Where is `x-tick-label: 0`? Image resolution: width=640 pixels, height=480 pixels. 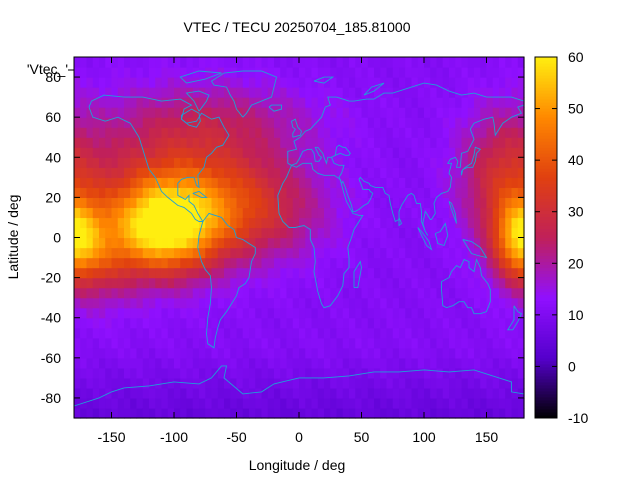
x-tick-label: 0 is located at coordinates (299, 437).